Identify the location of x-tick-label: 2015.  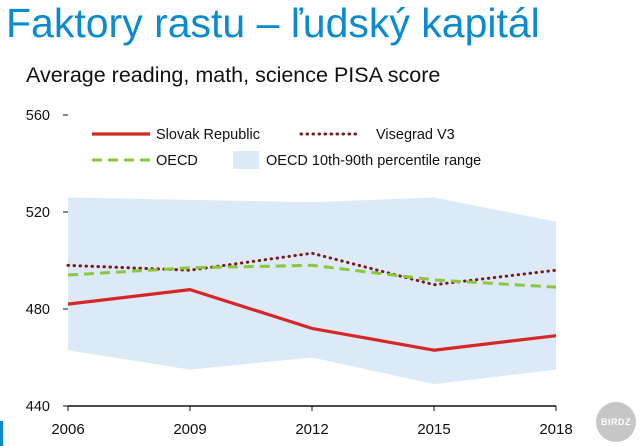
(433, 429).